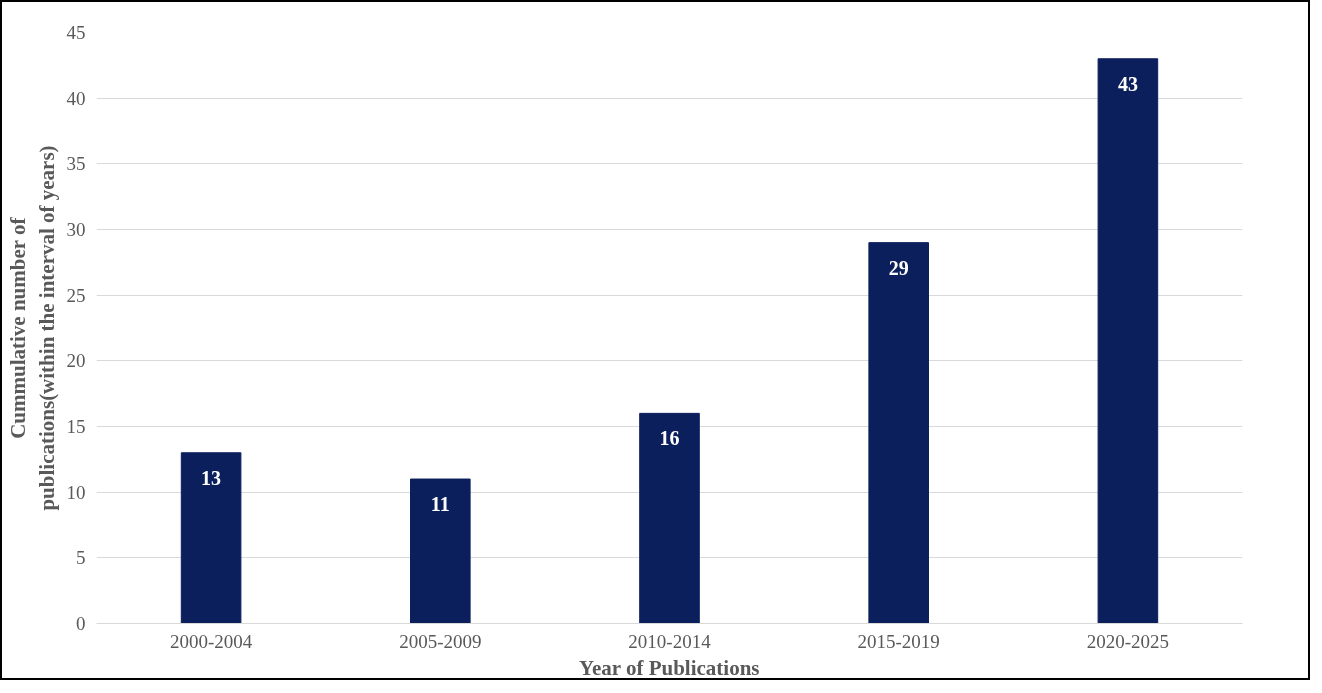 The width and height of the screenshot is (1322, 693). Describe the element at coordinates (898, 267) in the screenshot. I see `data-label: 29` at that location.